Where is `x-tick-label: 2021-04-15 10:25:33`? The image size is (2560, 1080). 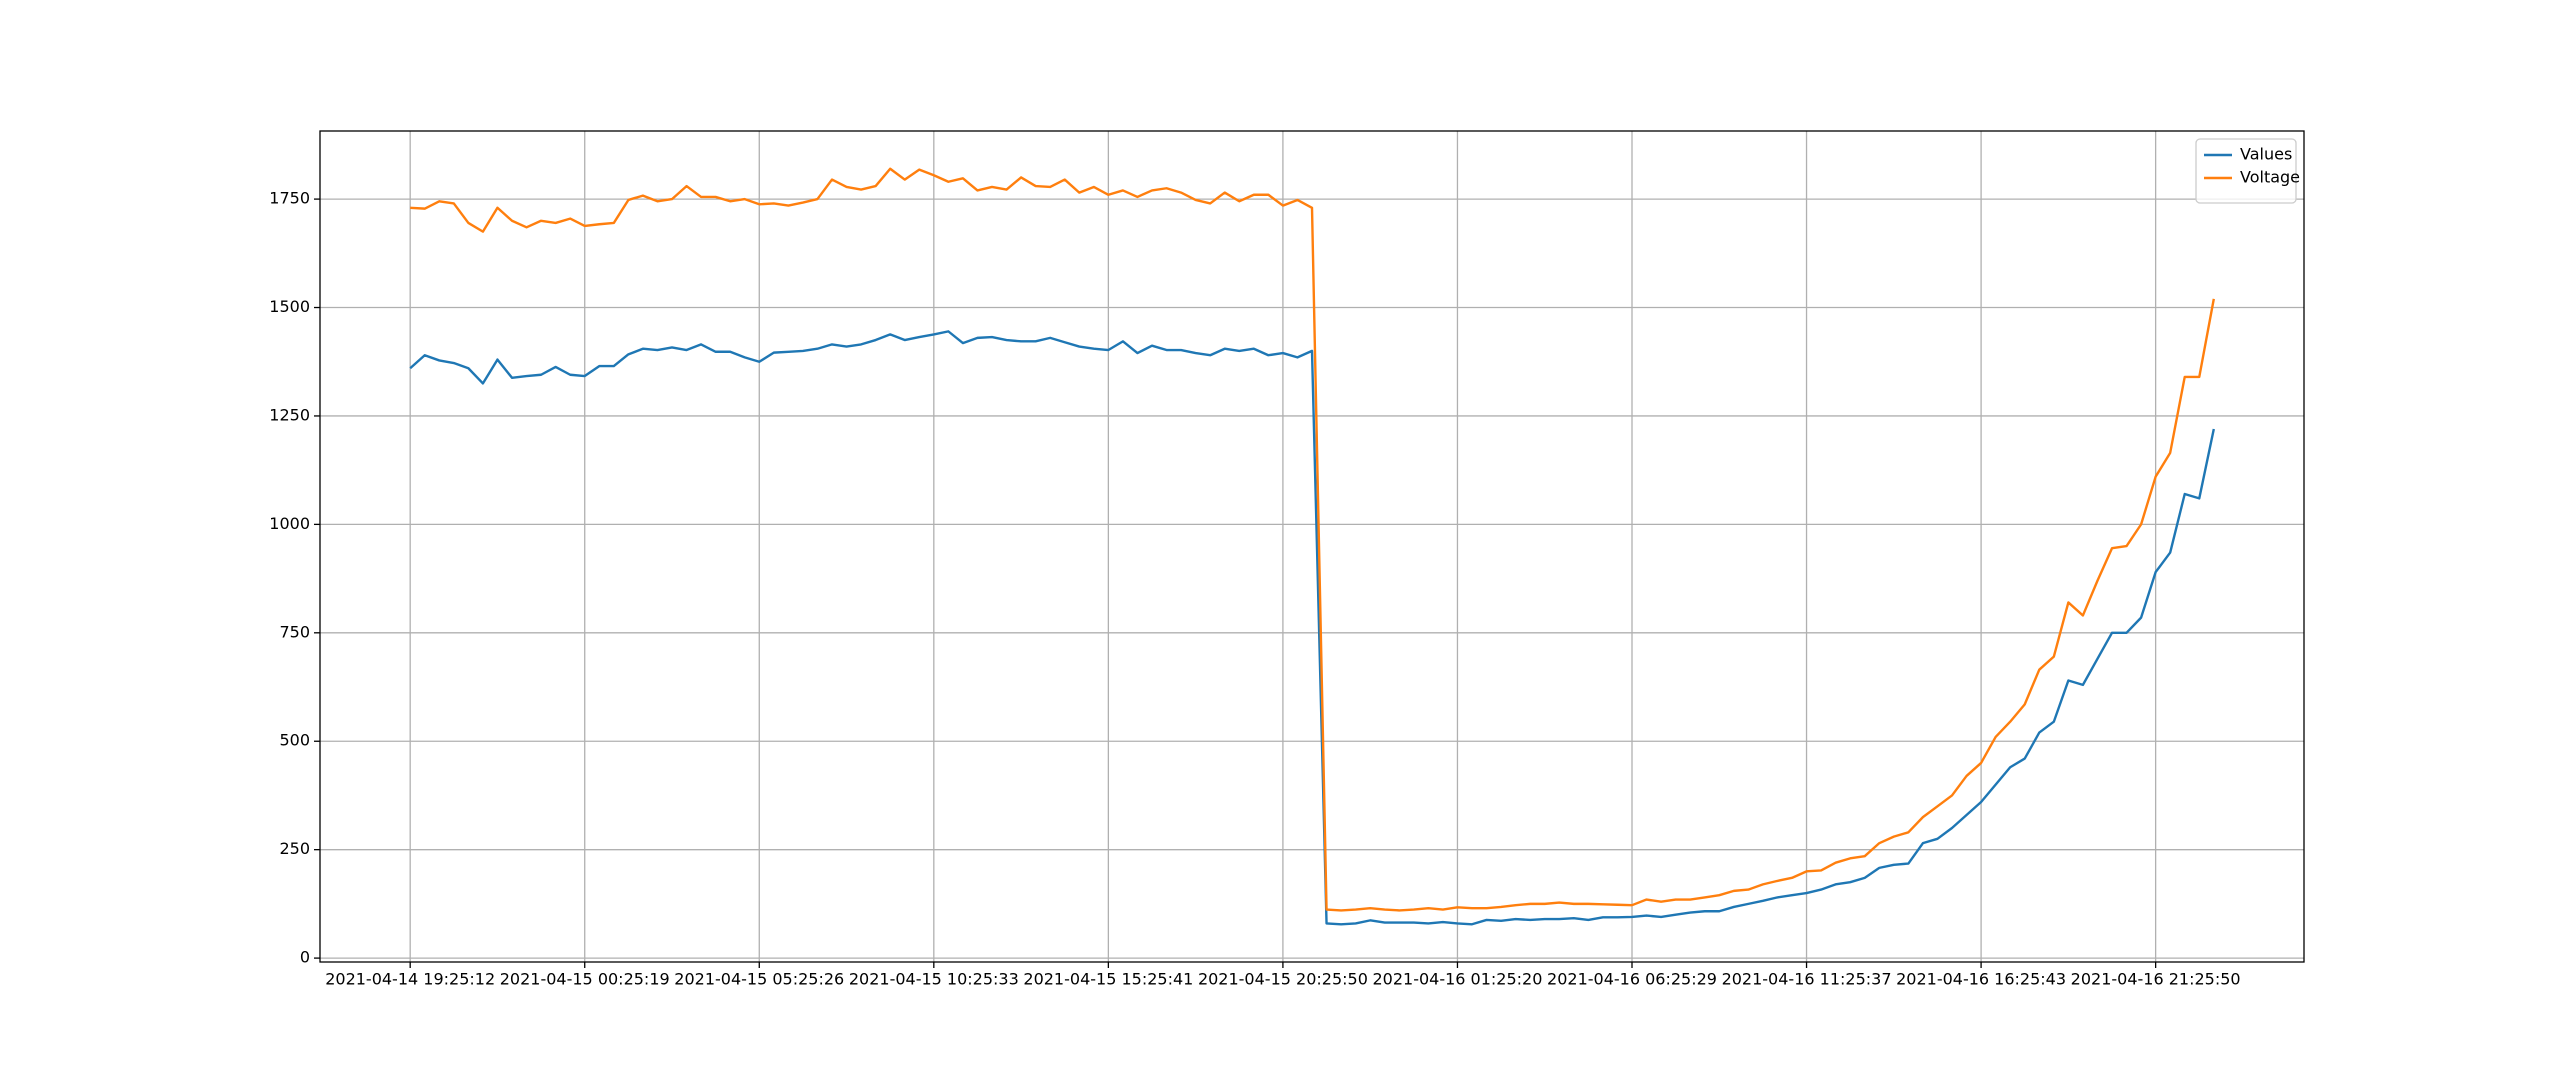 x-tick-label: 2021-04-15 10:25:33 is located at coordinates (934, 979).